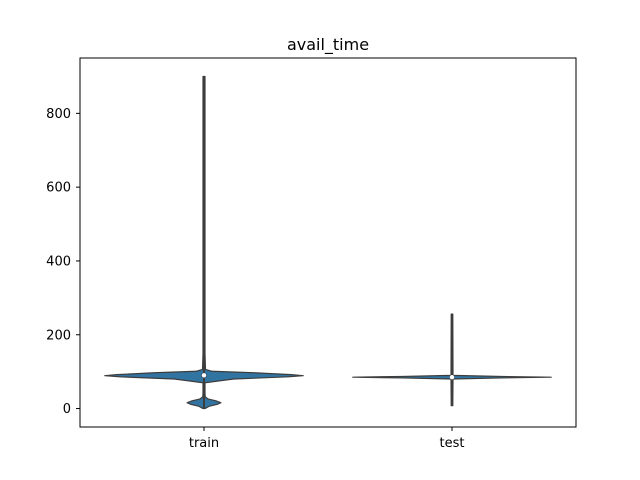 The width and height of the screenshot is (640, 480). What do you see at coordinates (452, 377) in the screenshot?
I see `violin-median-test` at bounding box center [452, 377].